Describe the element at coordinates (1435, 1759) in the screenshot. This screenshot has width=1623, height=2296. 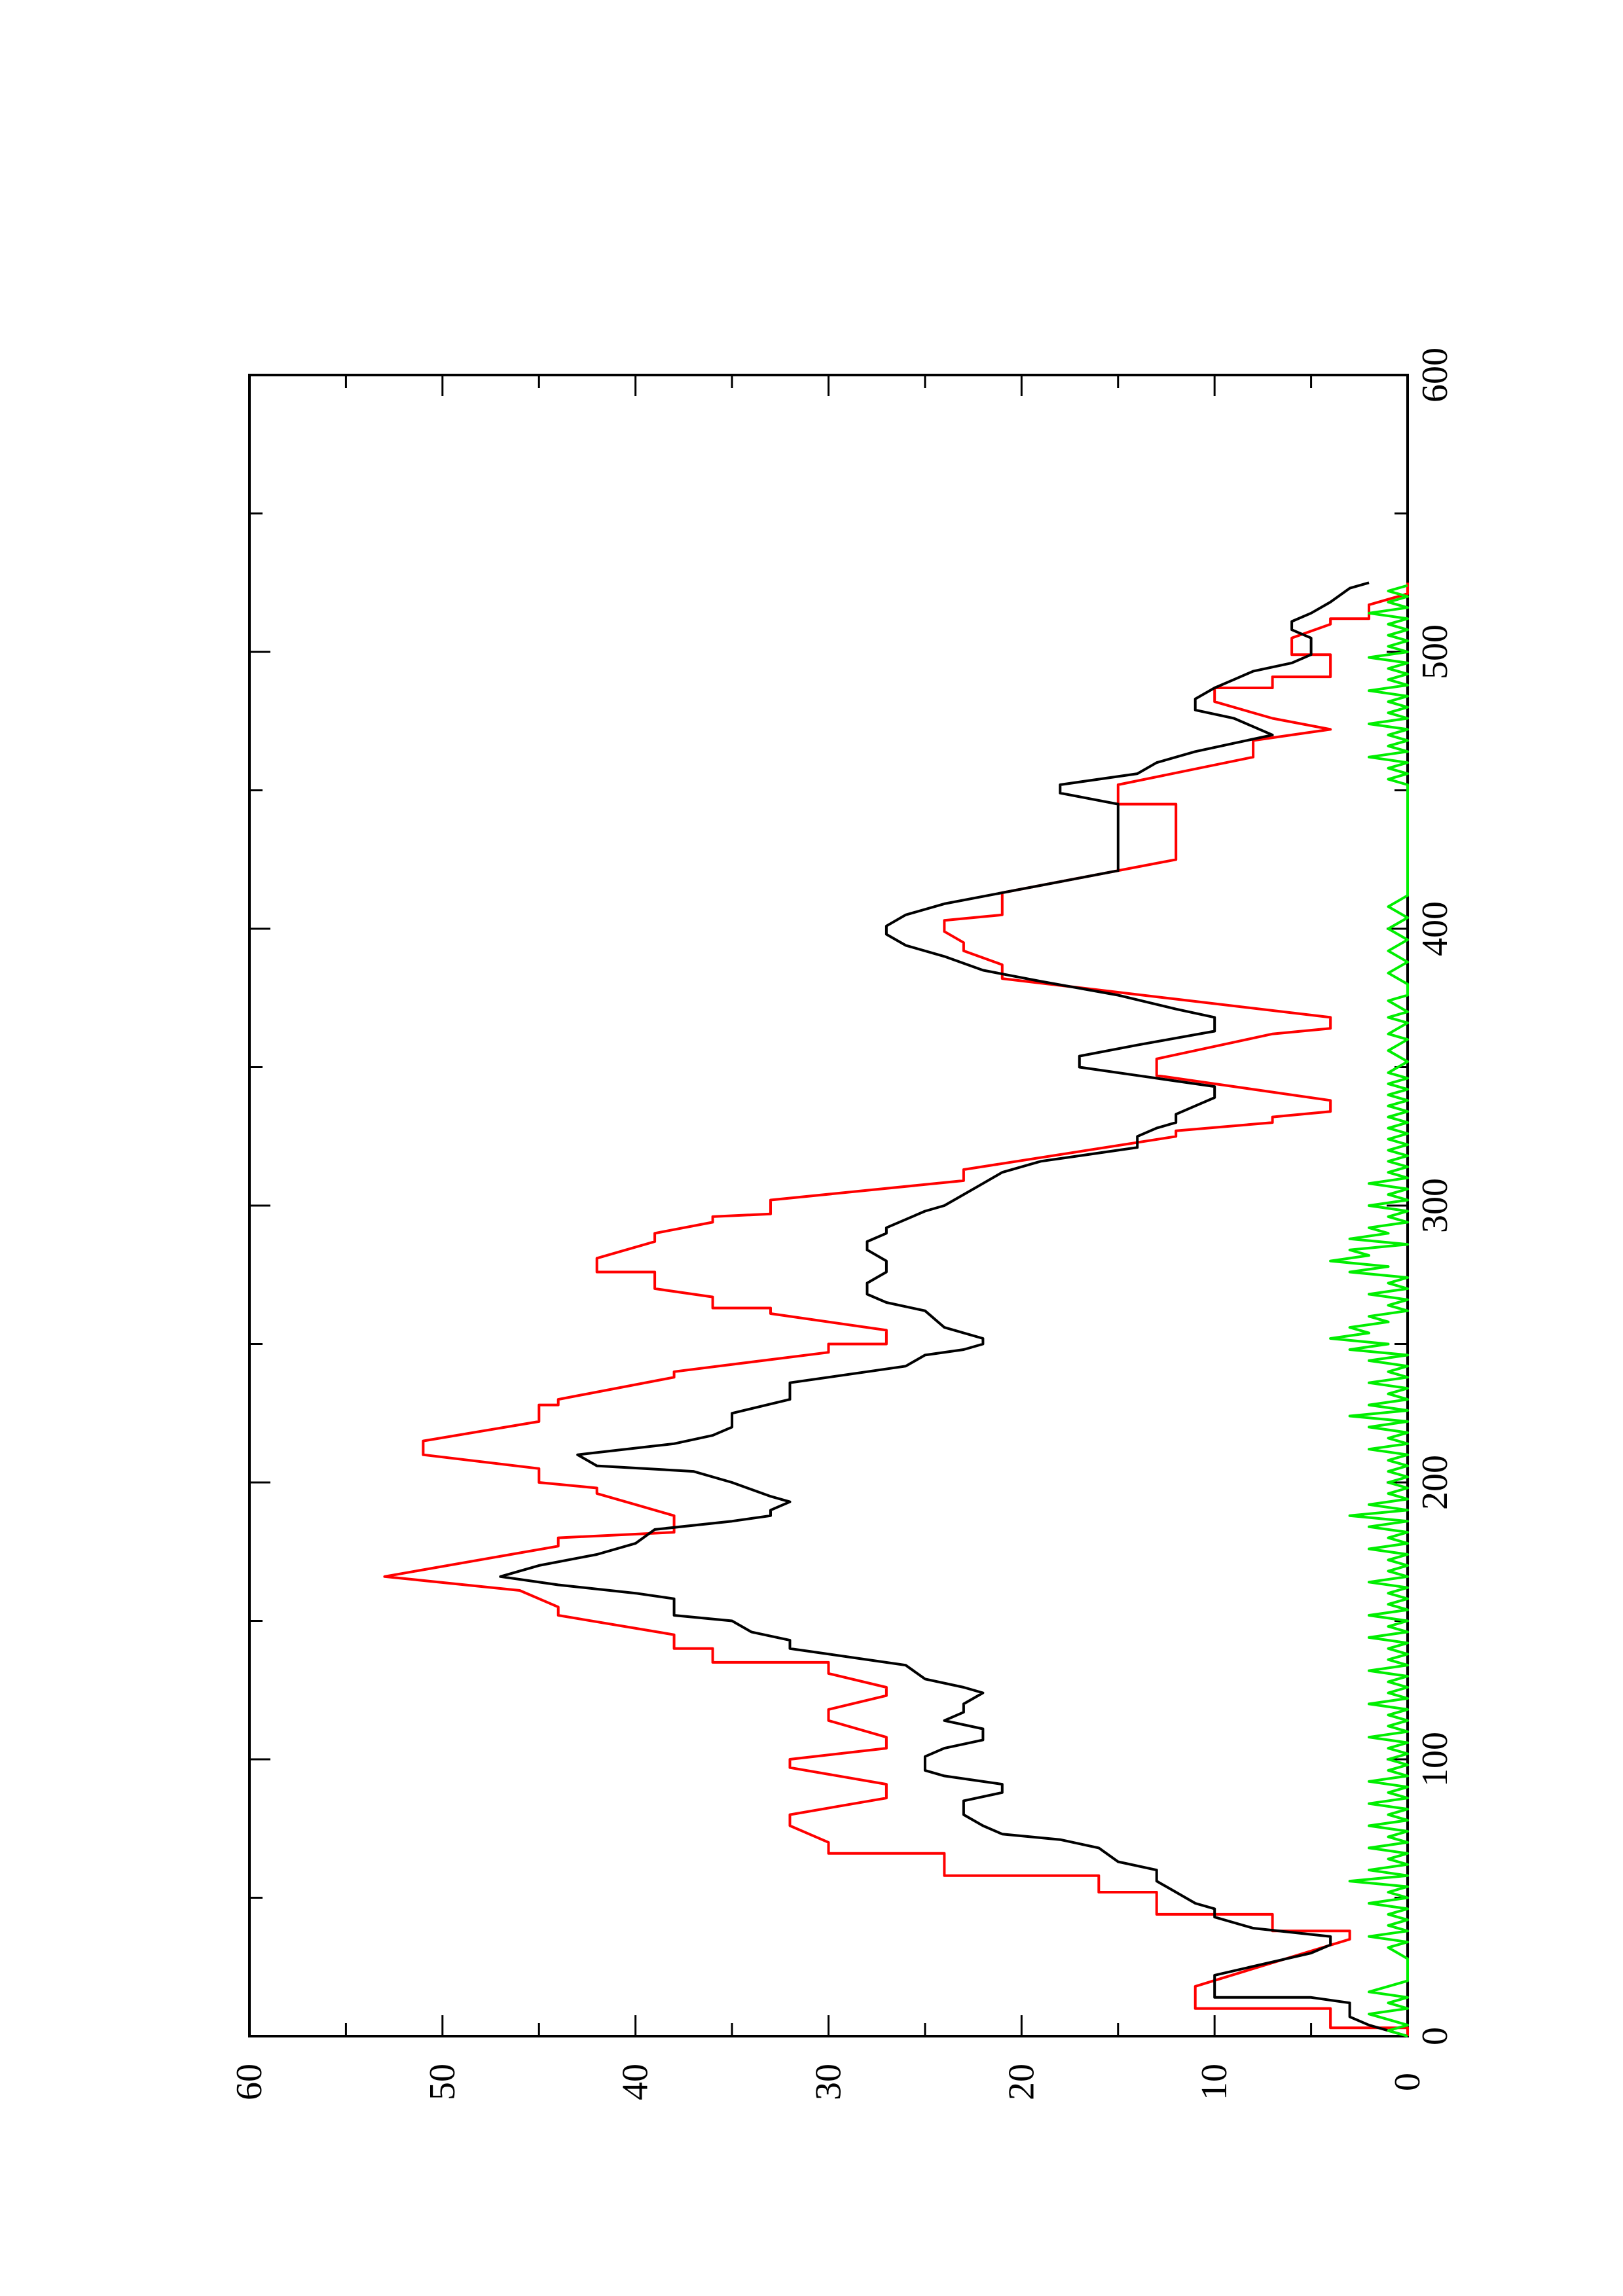
I see `x-tick-label: 100` at that location.